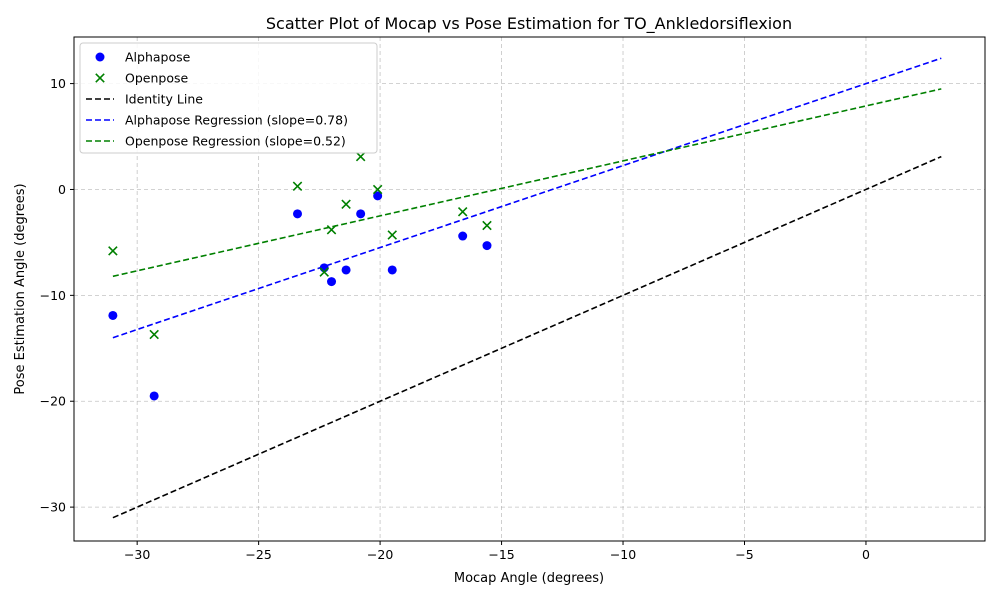 The height and width of the screenshot is (600, 1000). Describe the element at coordinates (744, 554) in the screenshot. I see `x-tick-label: −5` at that location.